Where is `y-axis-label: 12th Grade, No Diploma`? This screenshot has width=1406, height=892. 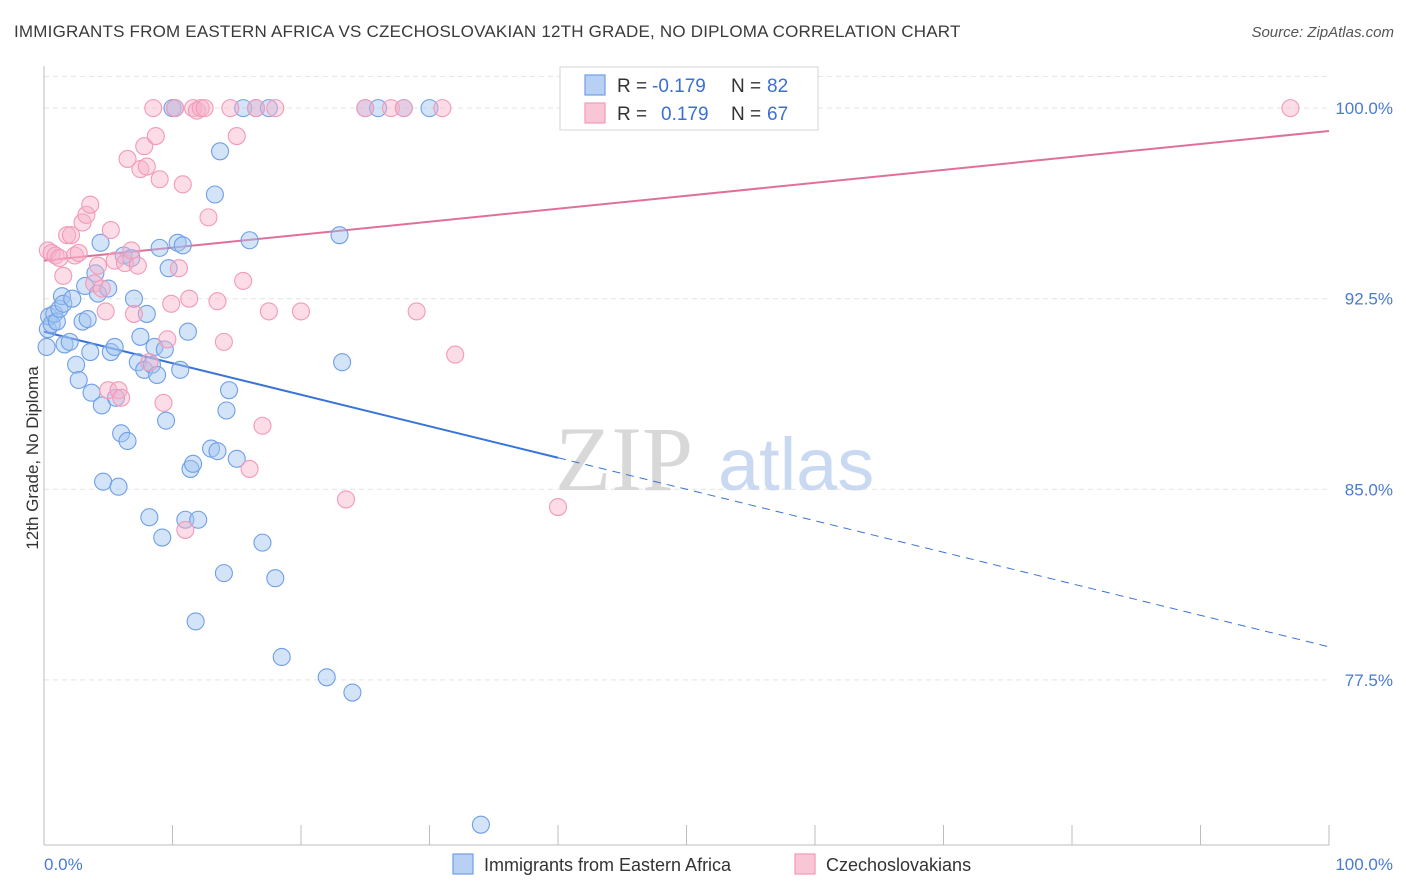 y-axis-label: 12th Grade, No Diploma is located at coordinates (32, 458).